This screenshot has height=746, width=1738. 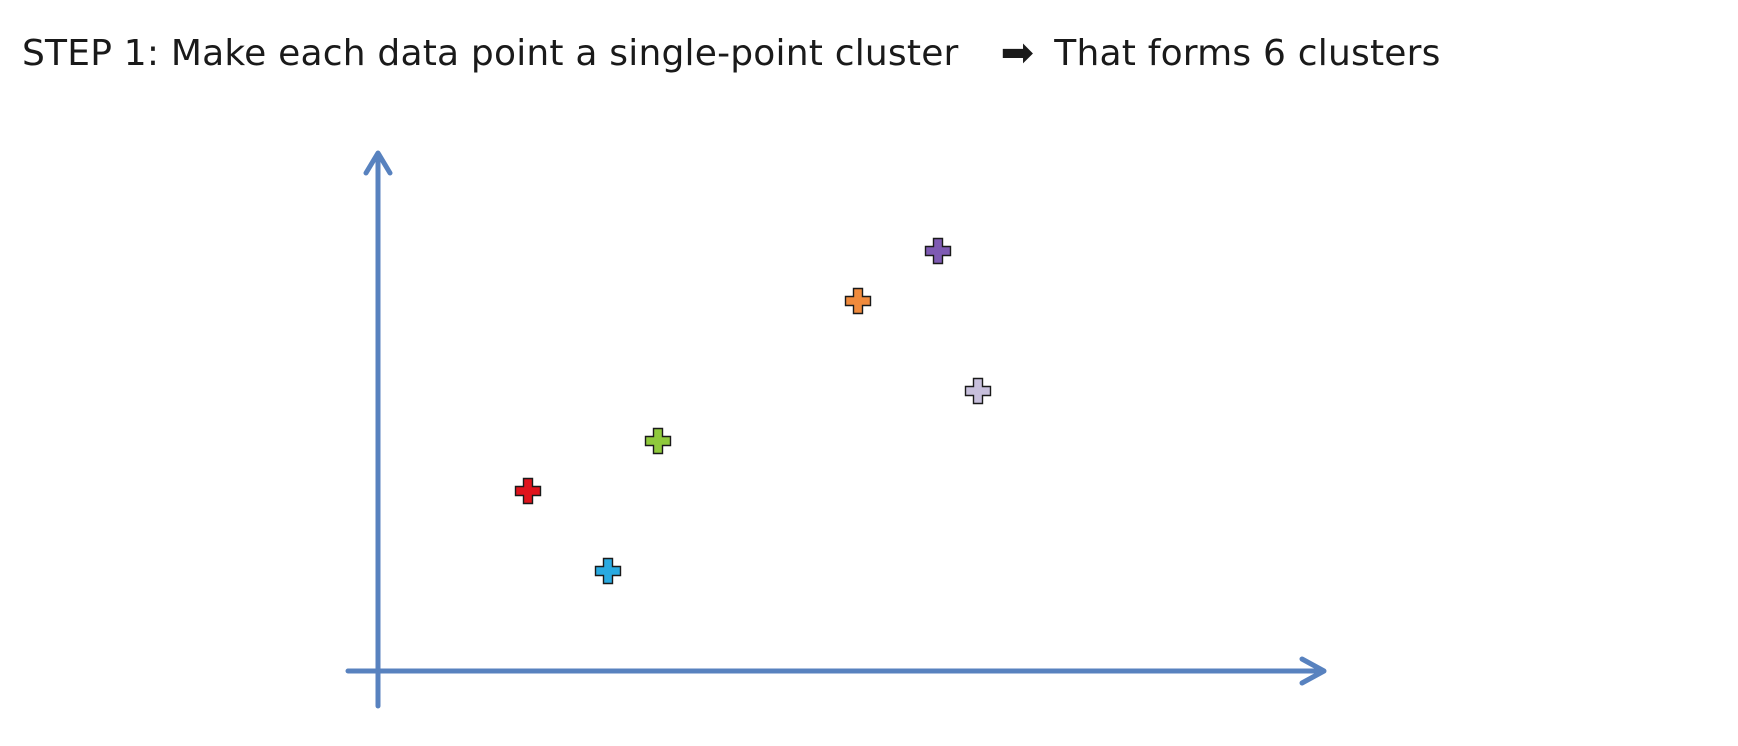 What do you see at coordinates (753, 411) in the screenshot?
I see `data-points` at bounding box center [753, 411].